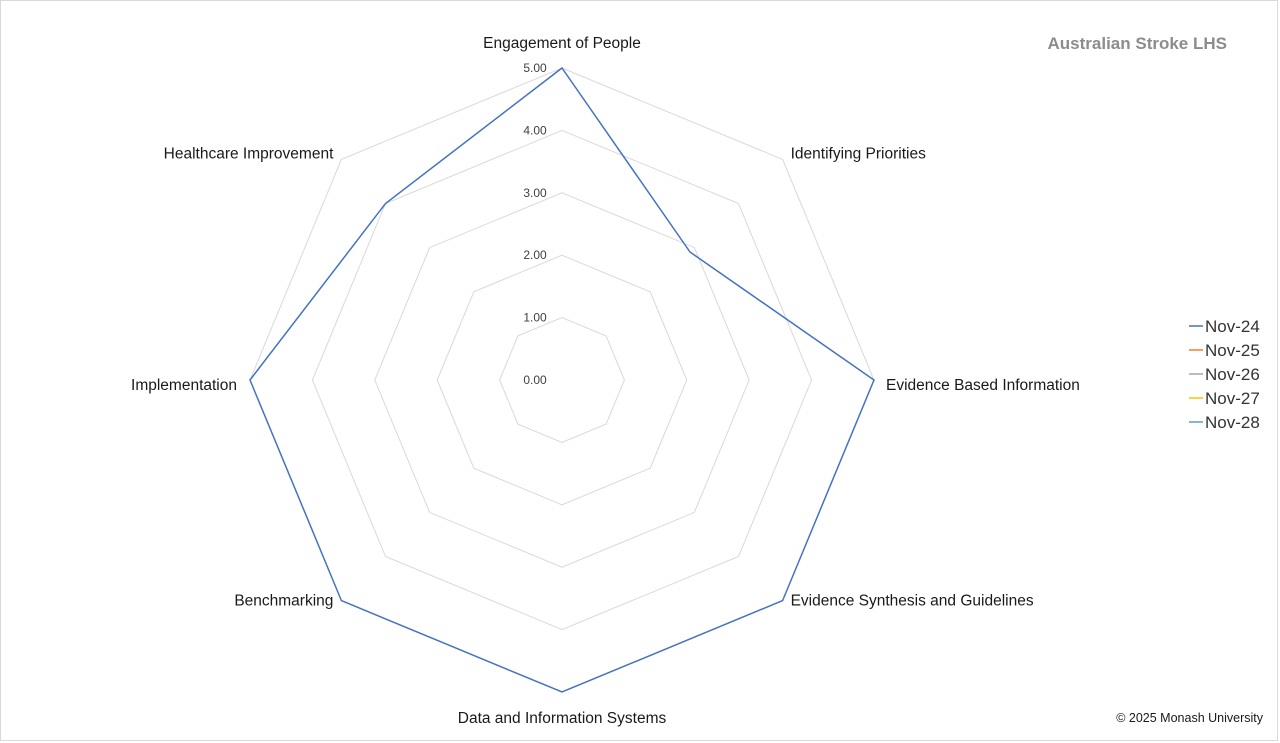  What do you see at coordinates (535, 380) in the screenshot?
I see `tick-label: 0.00` at bounding box center [535, 380].